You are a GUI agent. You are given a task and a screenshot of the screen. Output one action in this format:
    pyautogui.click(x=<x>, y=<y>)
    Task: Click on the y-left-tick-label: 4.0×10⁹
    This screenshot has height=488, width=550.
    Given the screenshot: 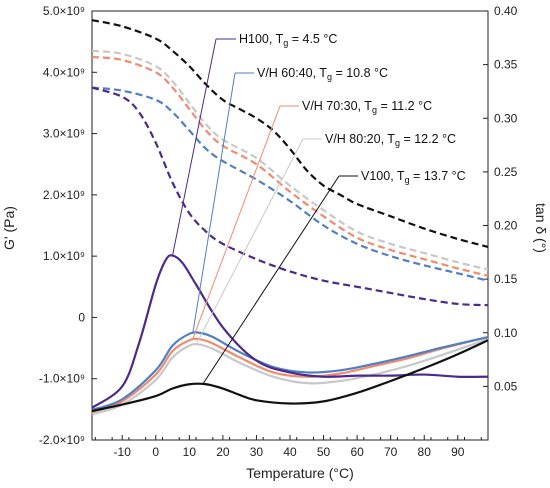 What is the action you would take?
    pyautogui.click(x=64, y=72)
    